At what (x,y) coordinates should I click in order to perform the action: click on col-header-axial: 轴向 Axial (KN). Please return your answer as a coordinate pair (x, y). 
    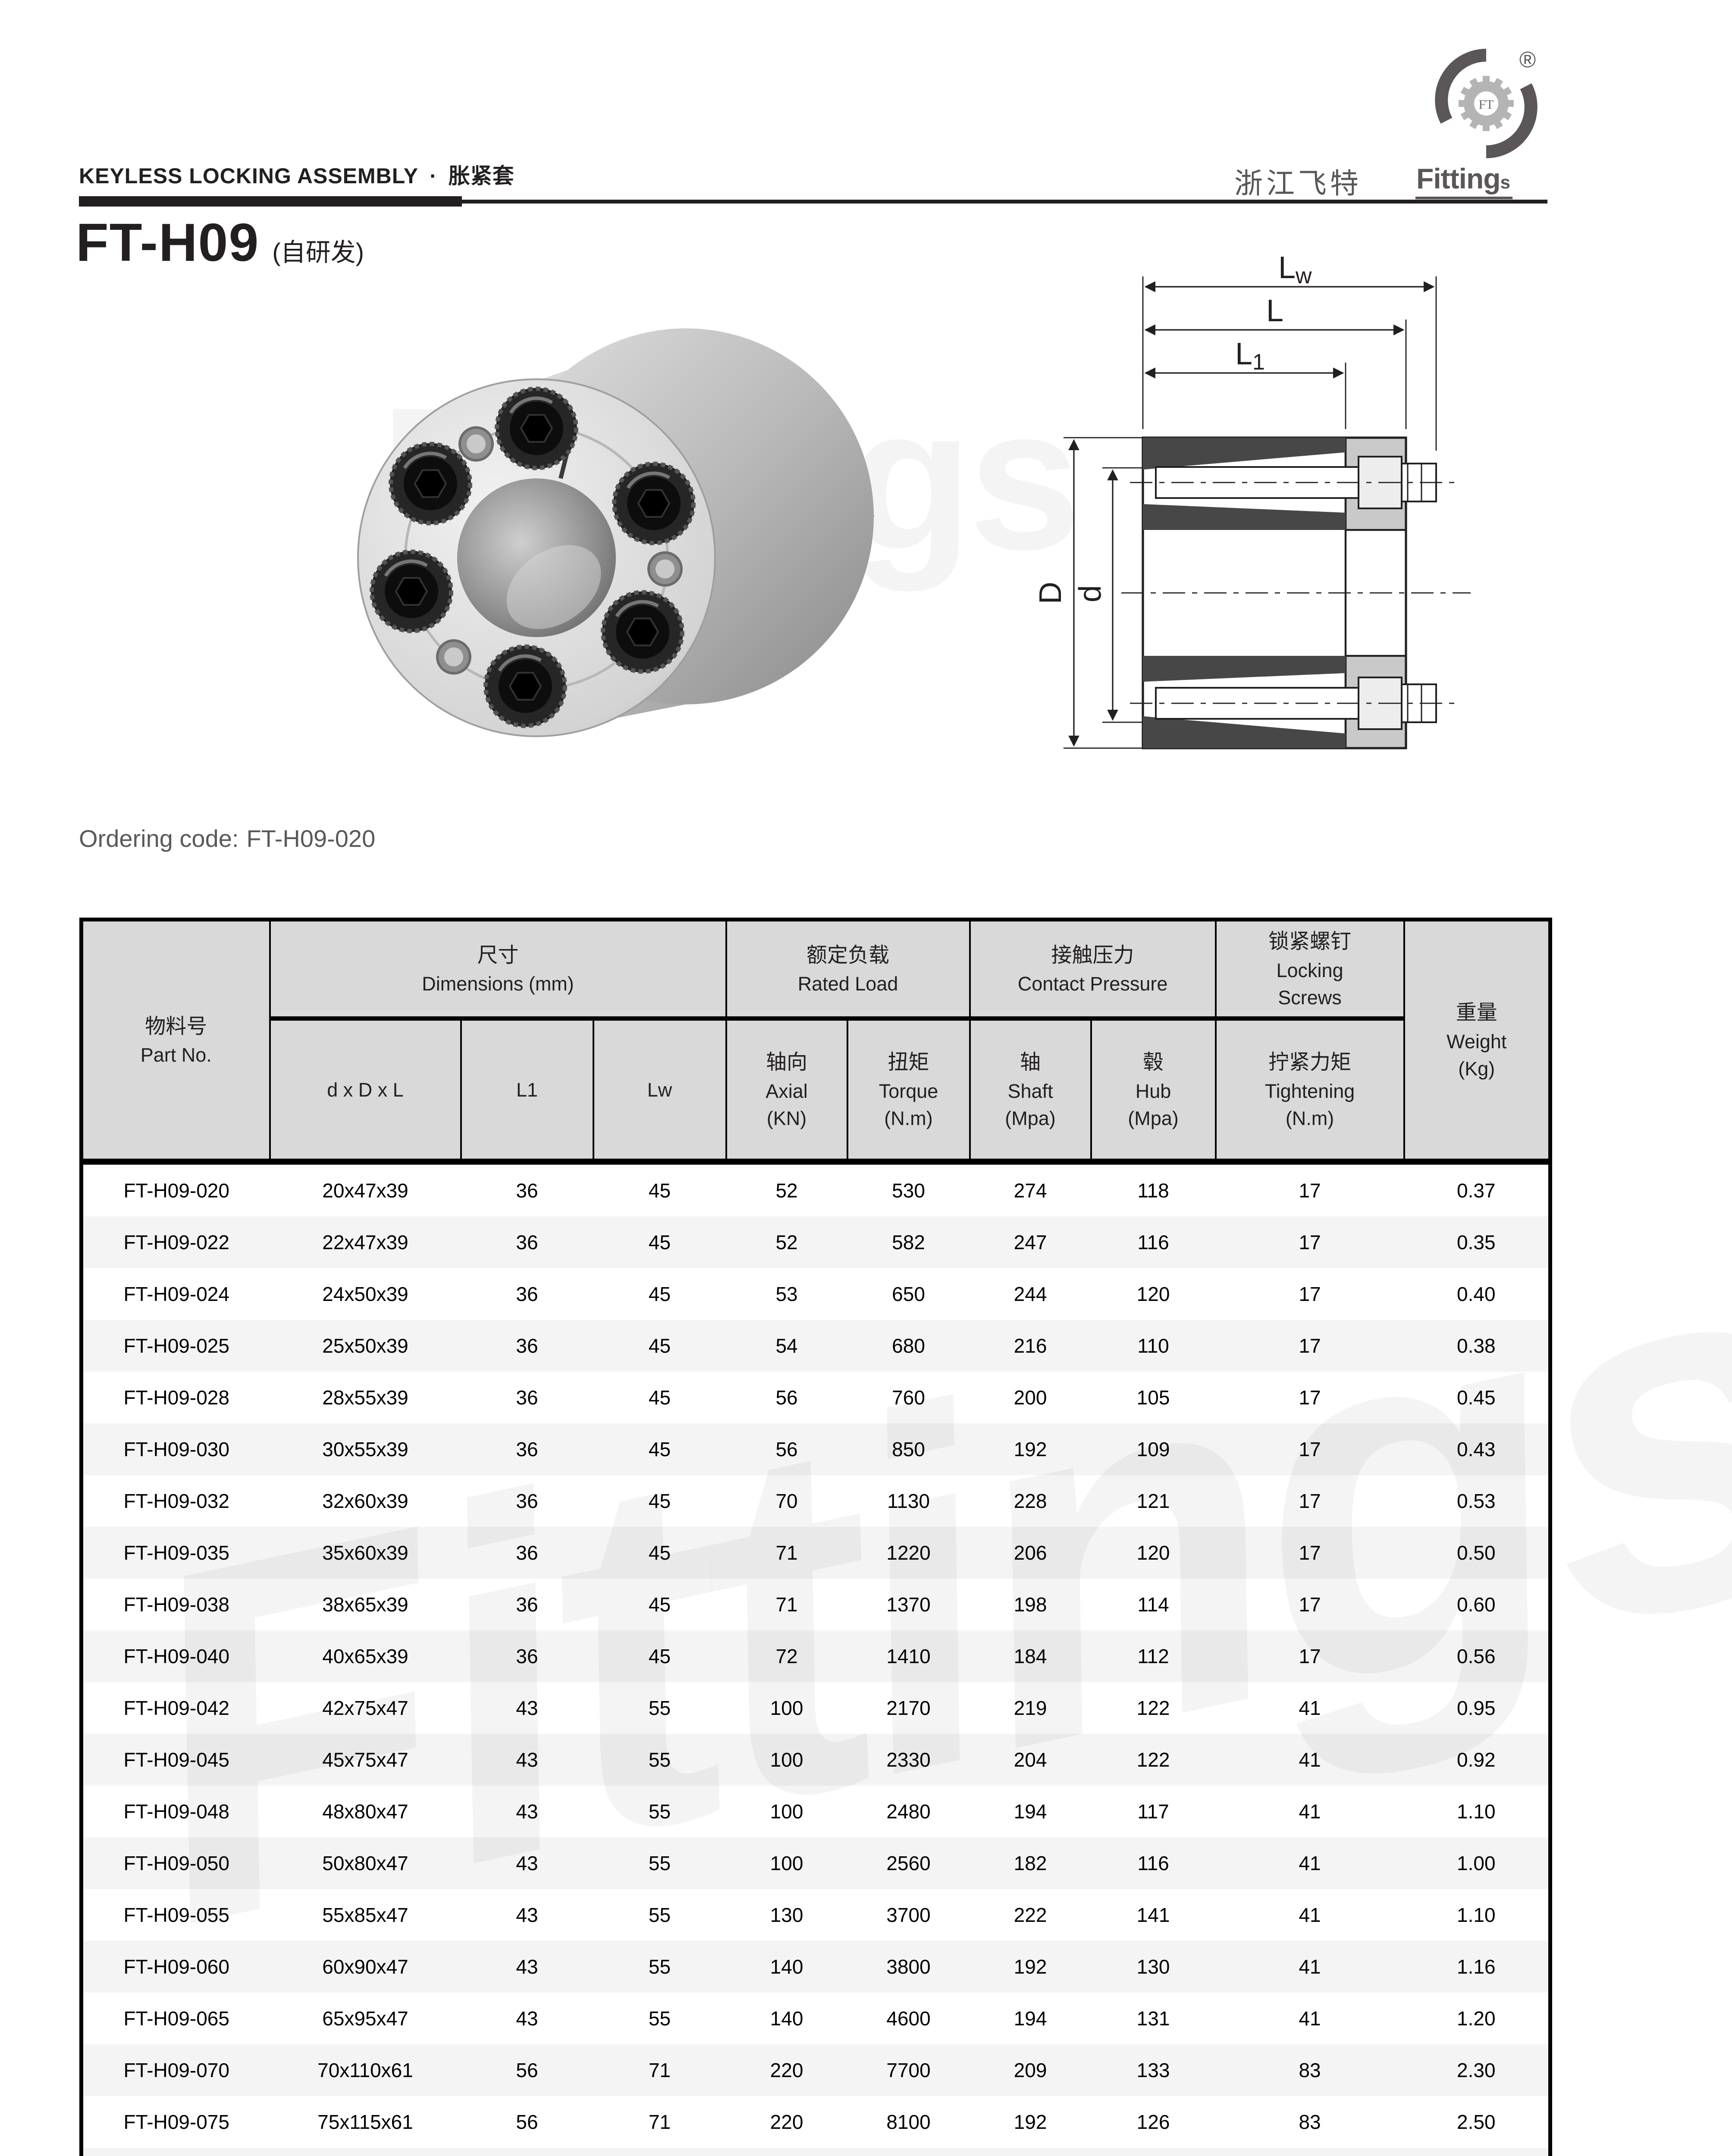
    Looking at the image, I should click on (786, 1091).